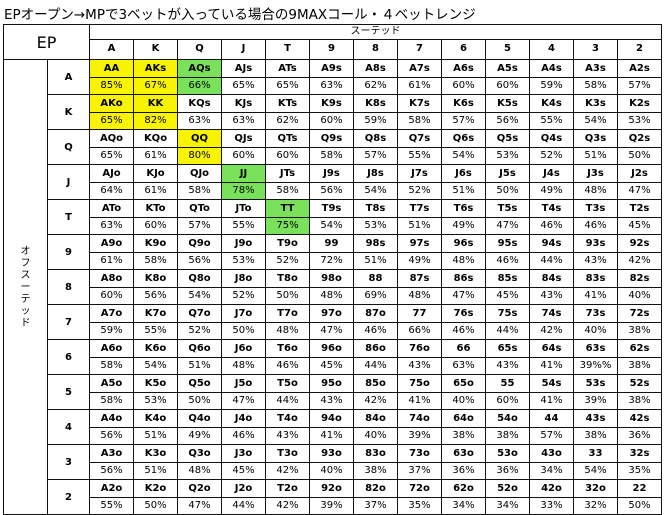 Image resolution: width=666 pixels, height=515 pixels. Describe the element at coordinates (155, 138) in the screenshot. I see `hand-cell: KQo` at that location.